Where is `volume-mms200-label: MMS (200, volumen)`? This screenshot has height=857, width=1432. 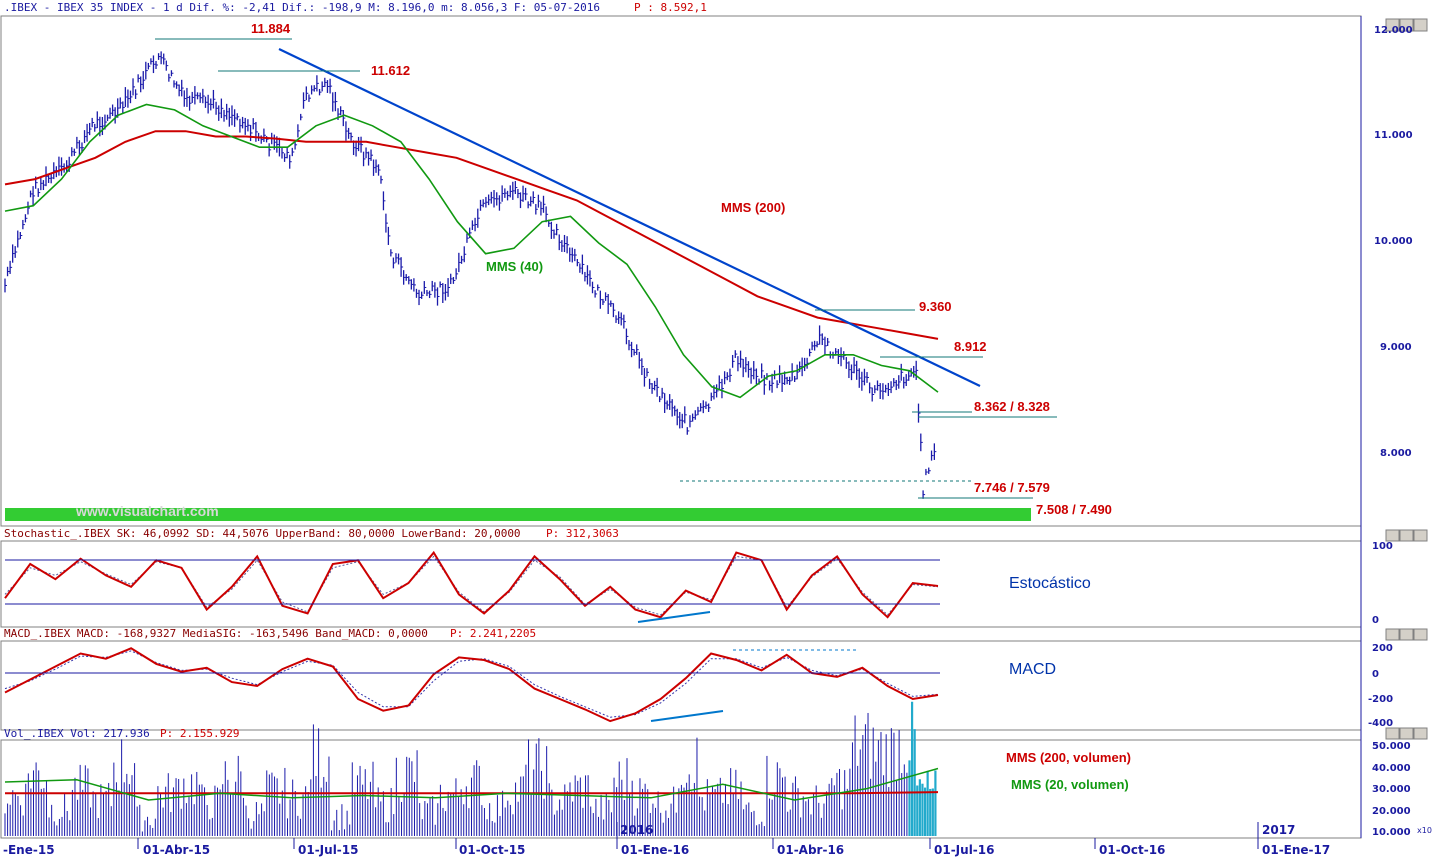
volume-mms200-label: MMS (200, volumen) is located at coordinates (1068, 757).